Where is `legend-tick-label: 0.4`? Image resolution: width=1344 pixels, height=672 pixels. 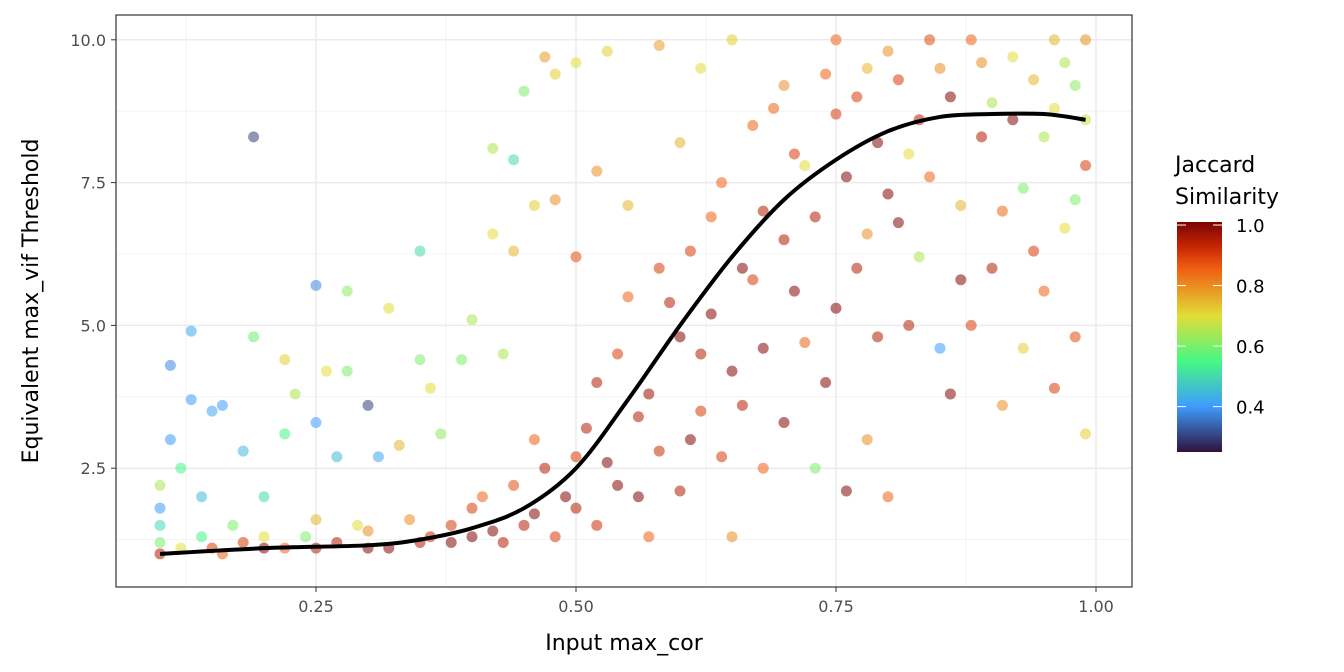
legend-tick-label: 0.4 is located at coordinates (1250, 408).